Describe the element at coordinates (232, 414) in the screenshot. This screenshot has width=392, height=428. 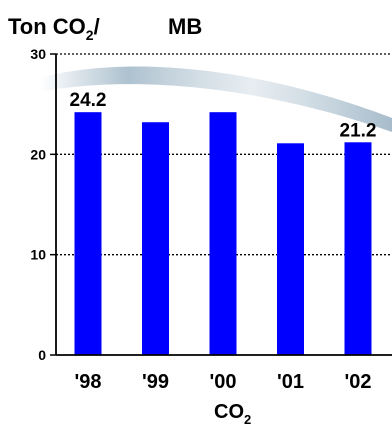
I see `x-axis-label: CO2` at that location.